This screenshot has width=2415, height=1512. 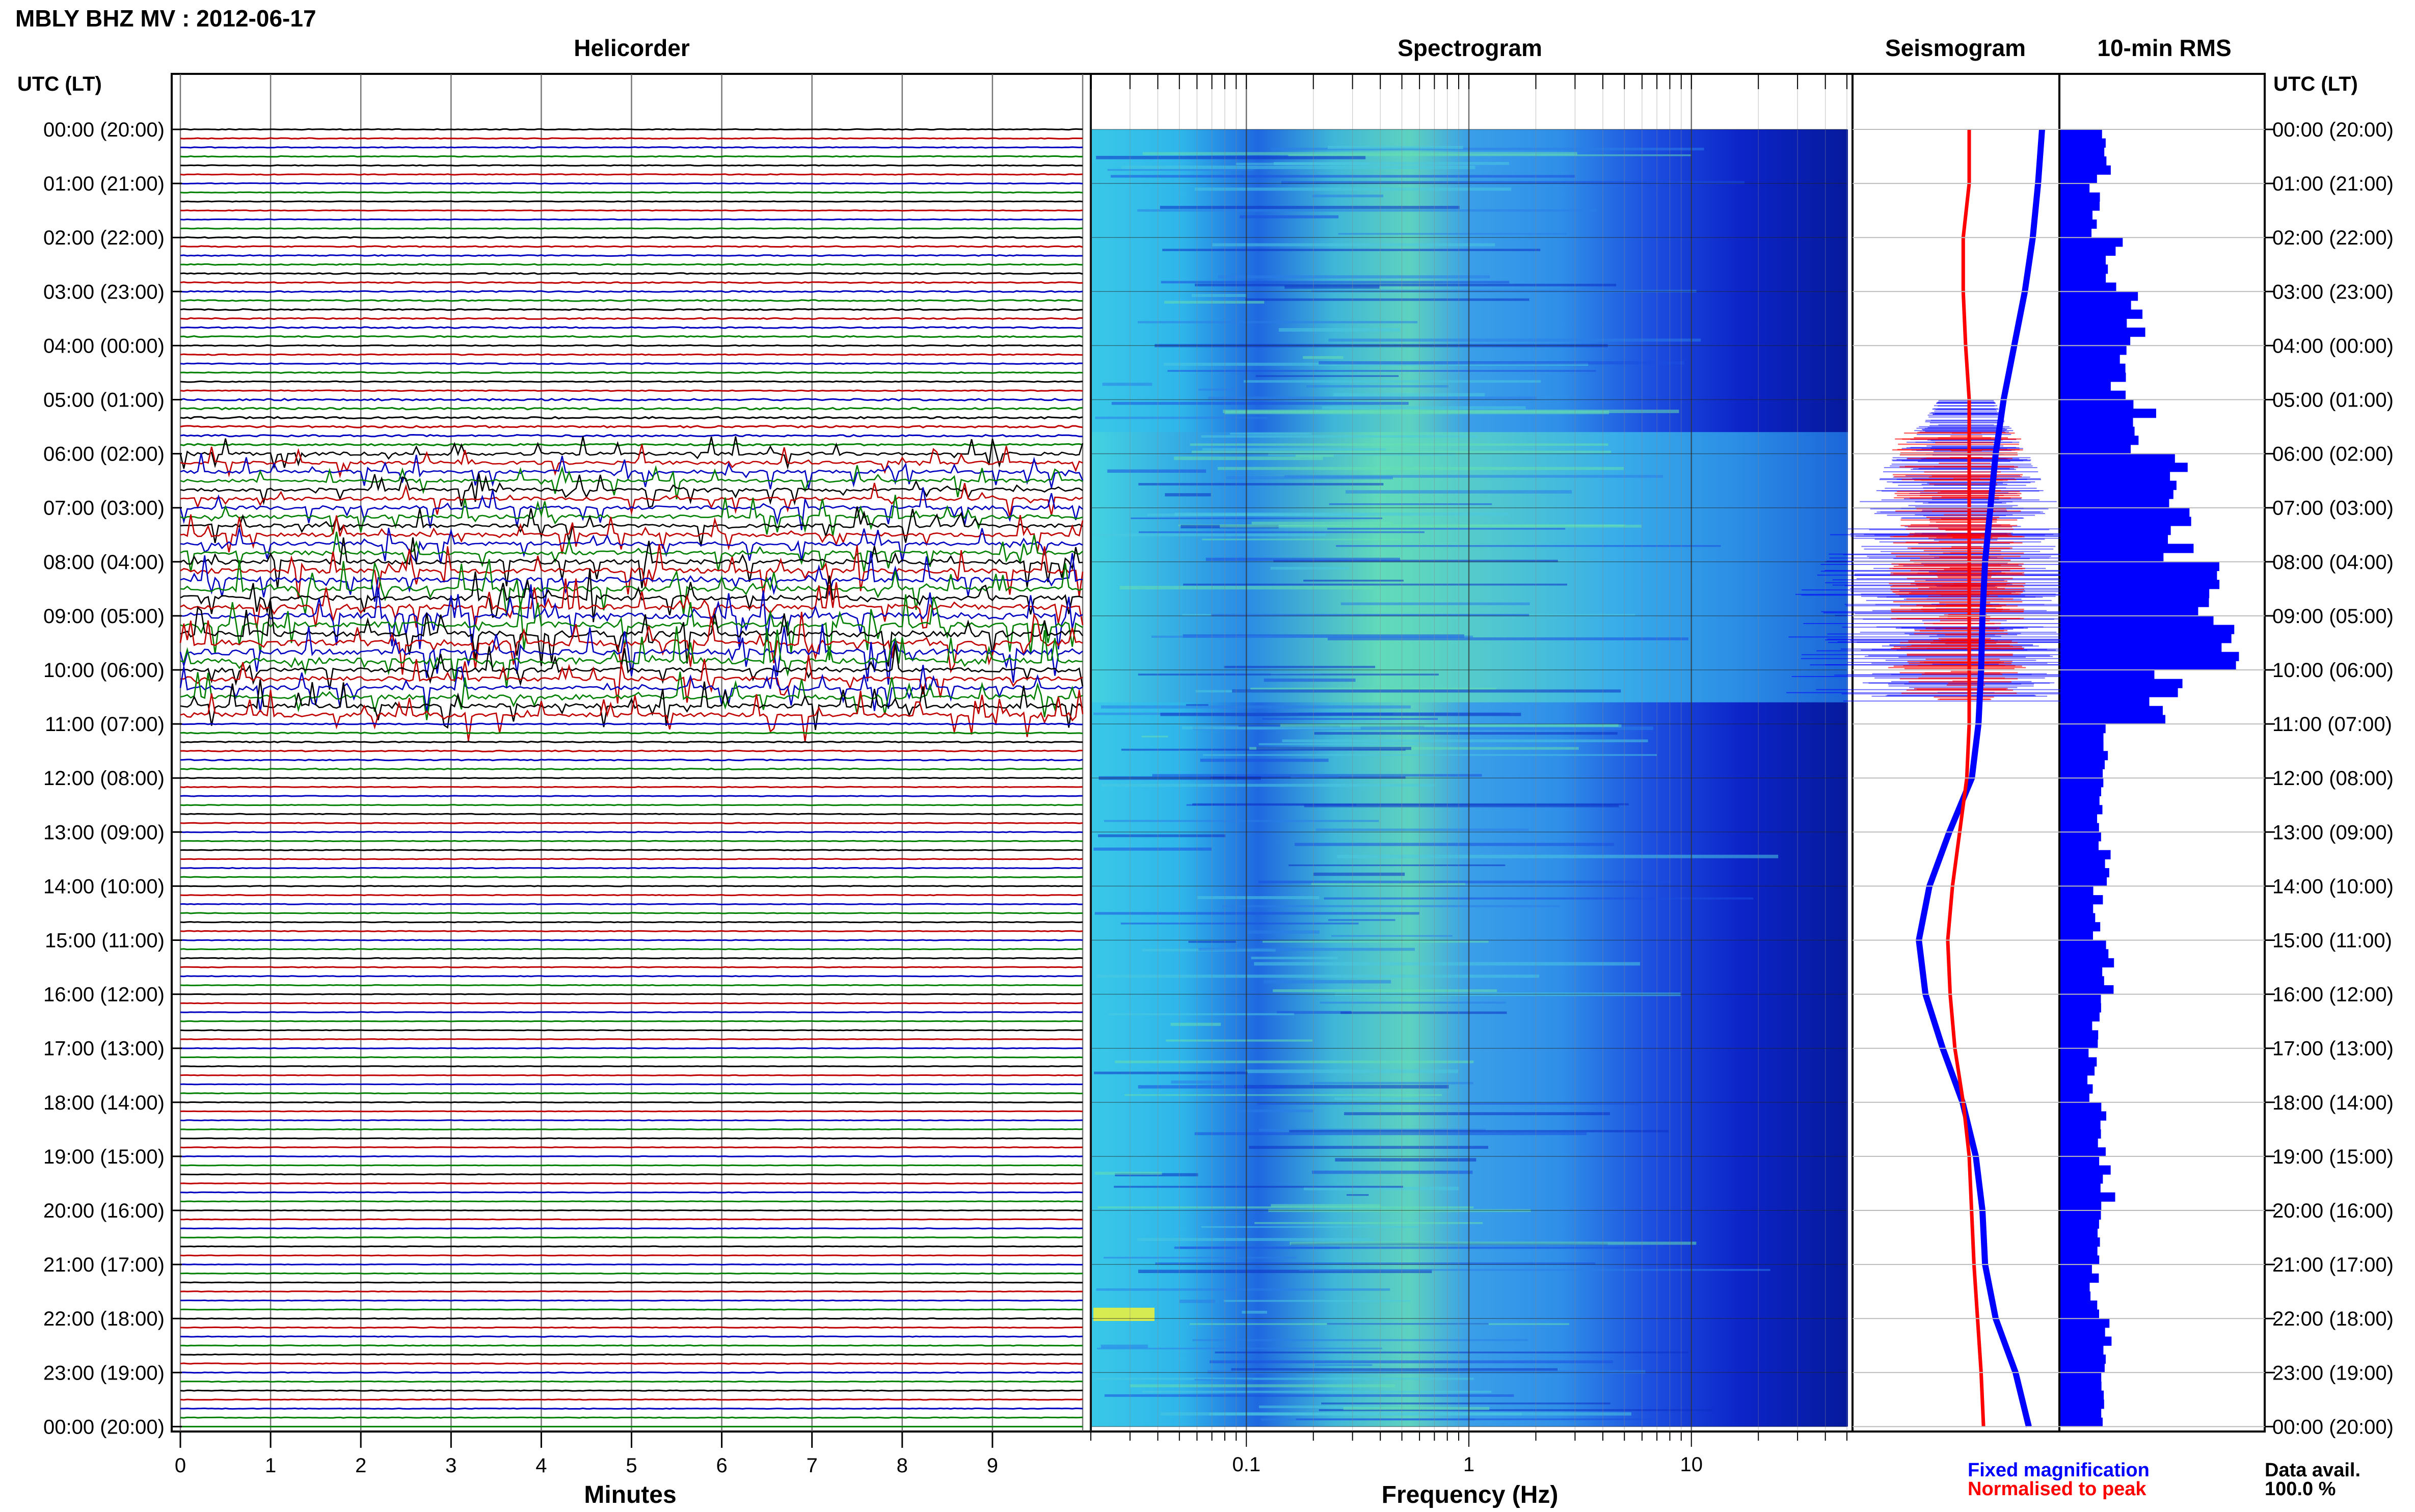 What do you see at coordinates (2333, 1319) in the screenshot?
I see `time-label-right: 22:00 (18:00)` at bounding box center [2333, 1319].